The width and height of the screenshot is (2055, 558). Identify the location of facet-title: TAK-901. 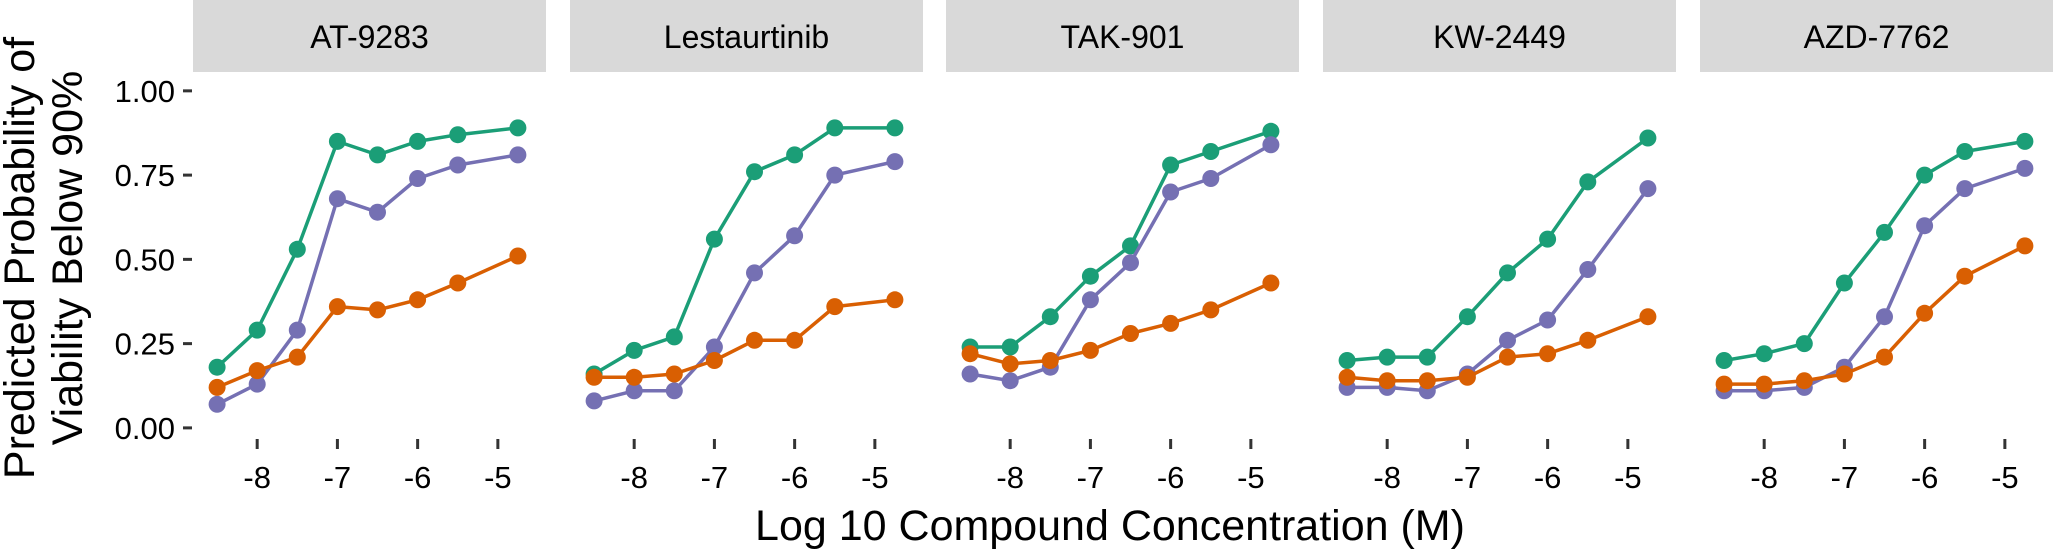
(1123, 37).